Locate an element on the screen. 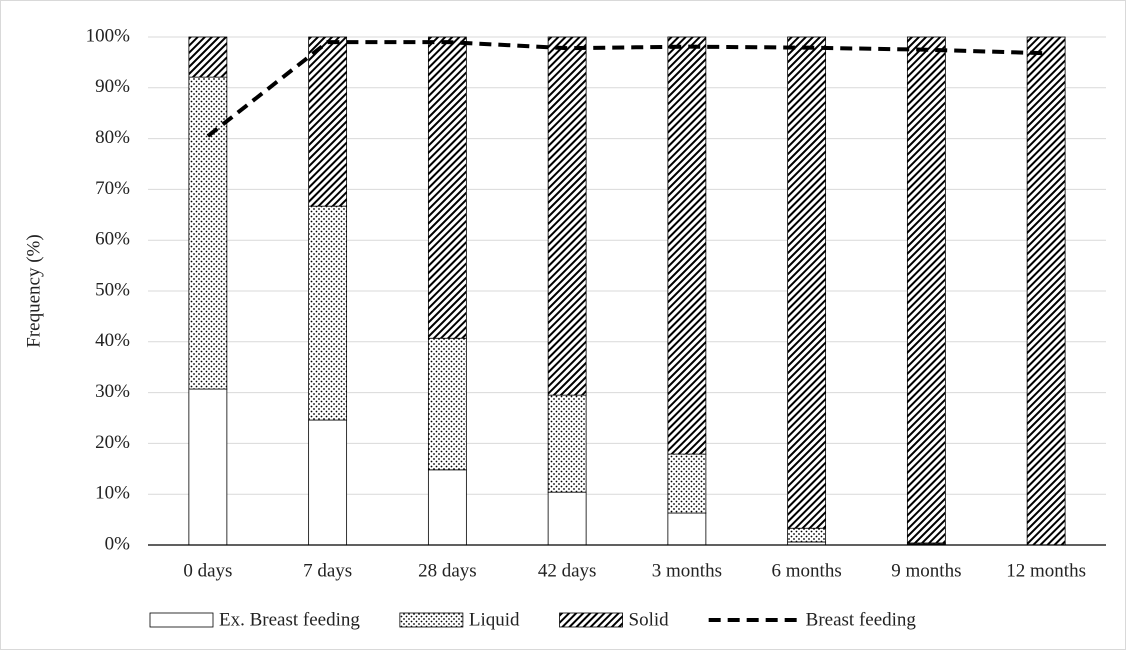 This screenshot has width=1126, height=650. legend-label: Liquid is located at coordinates (494, 619).